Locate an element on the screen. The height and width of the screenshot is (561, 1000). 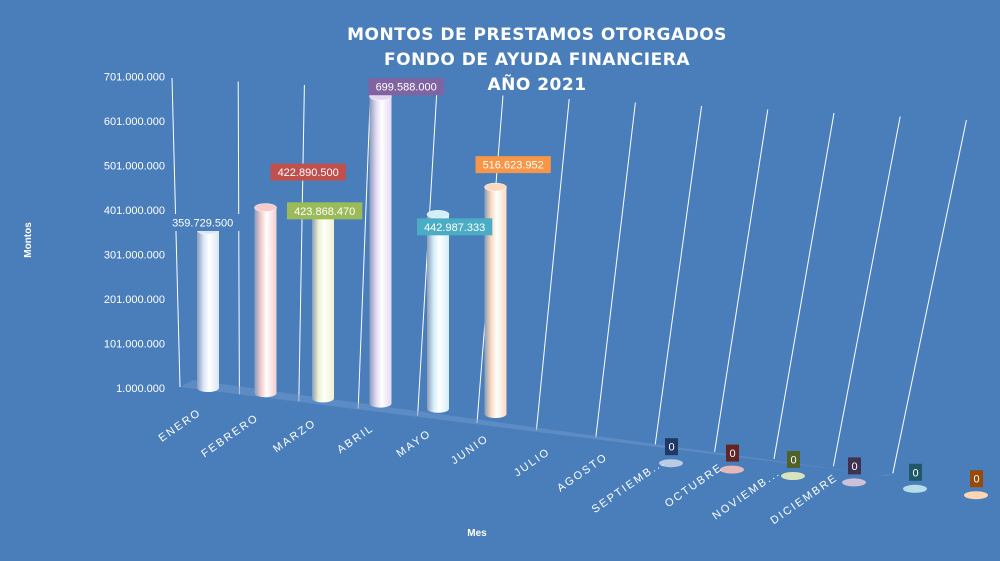
x-axis-title: Mes is located at coordinates (477, 533).